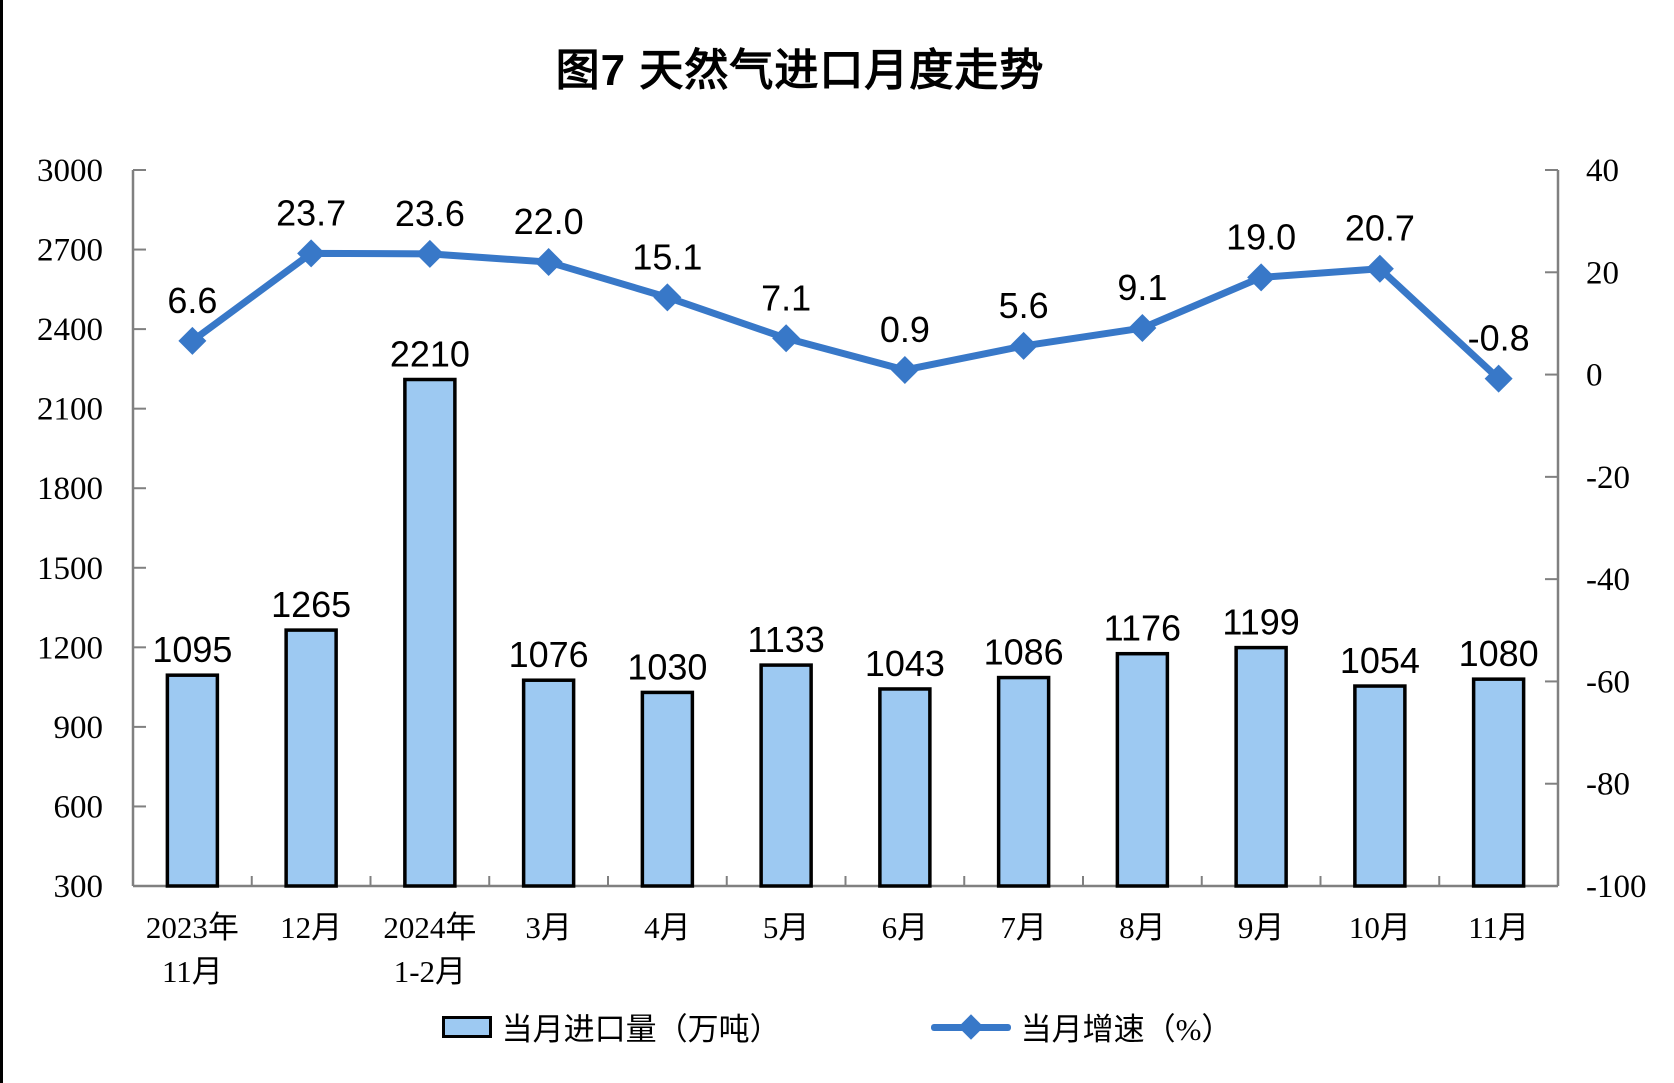  What do you see at coordinates (1608, 478) in the screenshot?
I see `right-axis-tick-label: -20` at bounding box center [1608, 478].